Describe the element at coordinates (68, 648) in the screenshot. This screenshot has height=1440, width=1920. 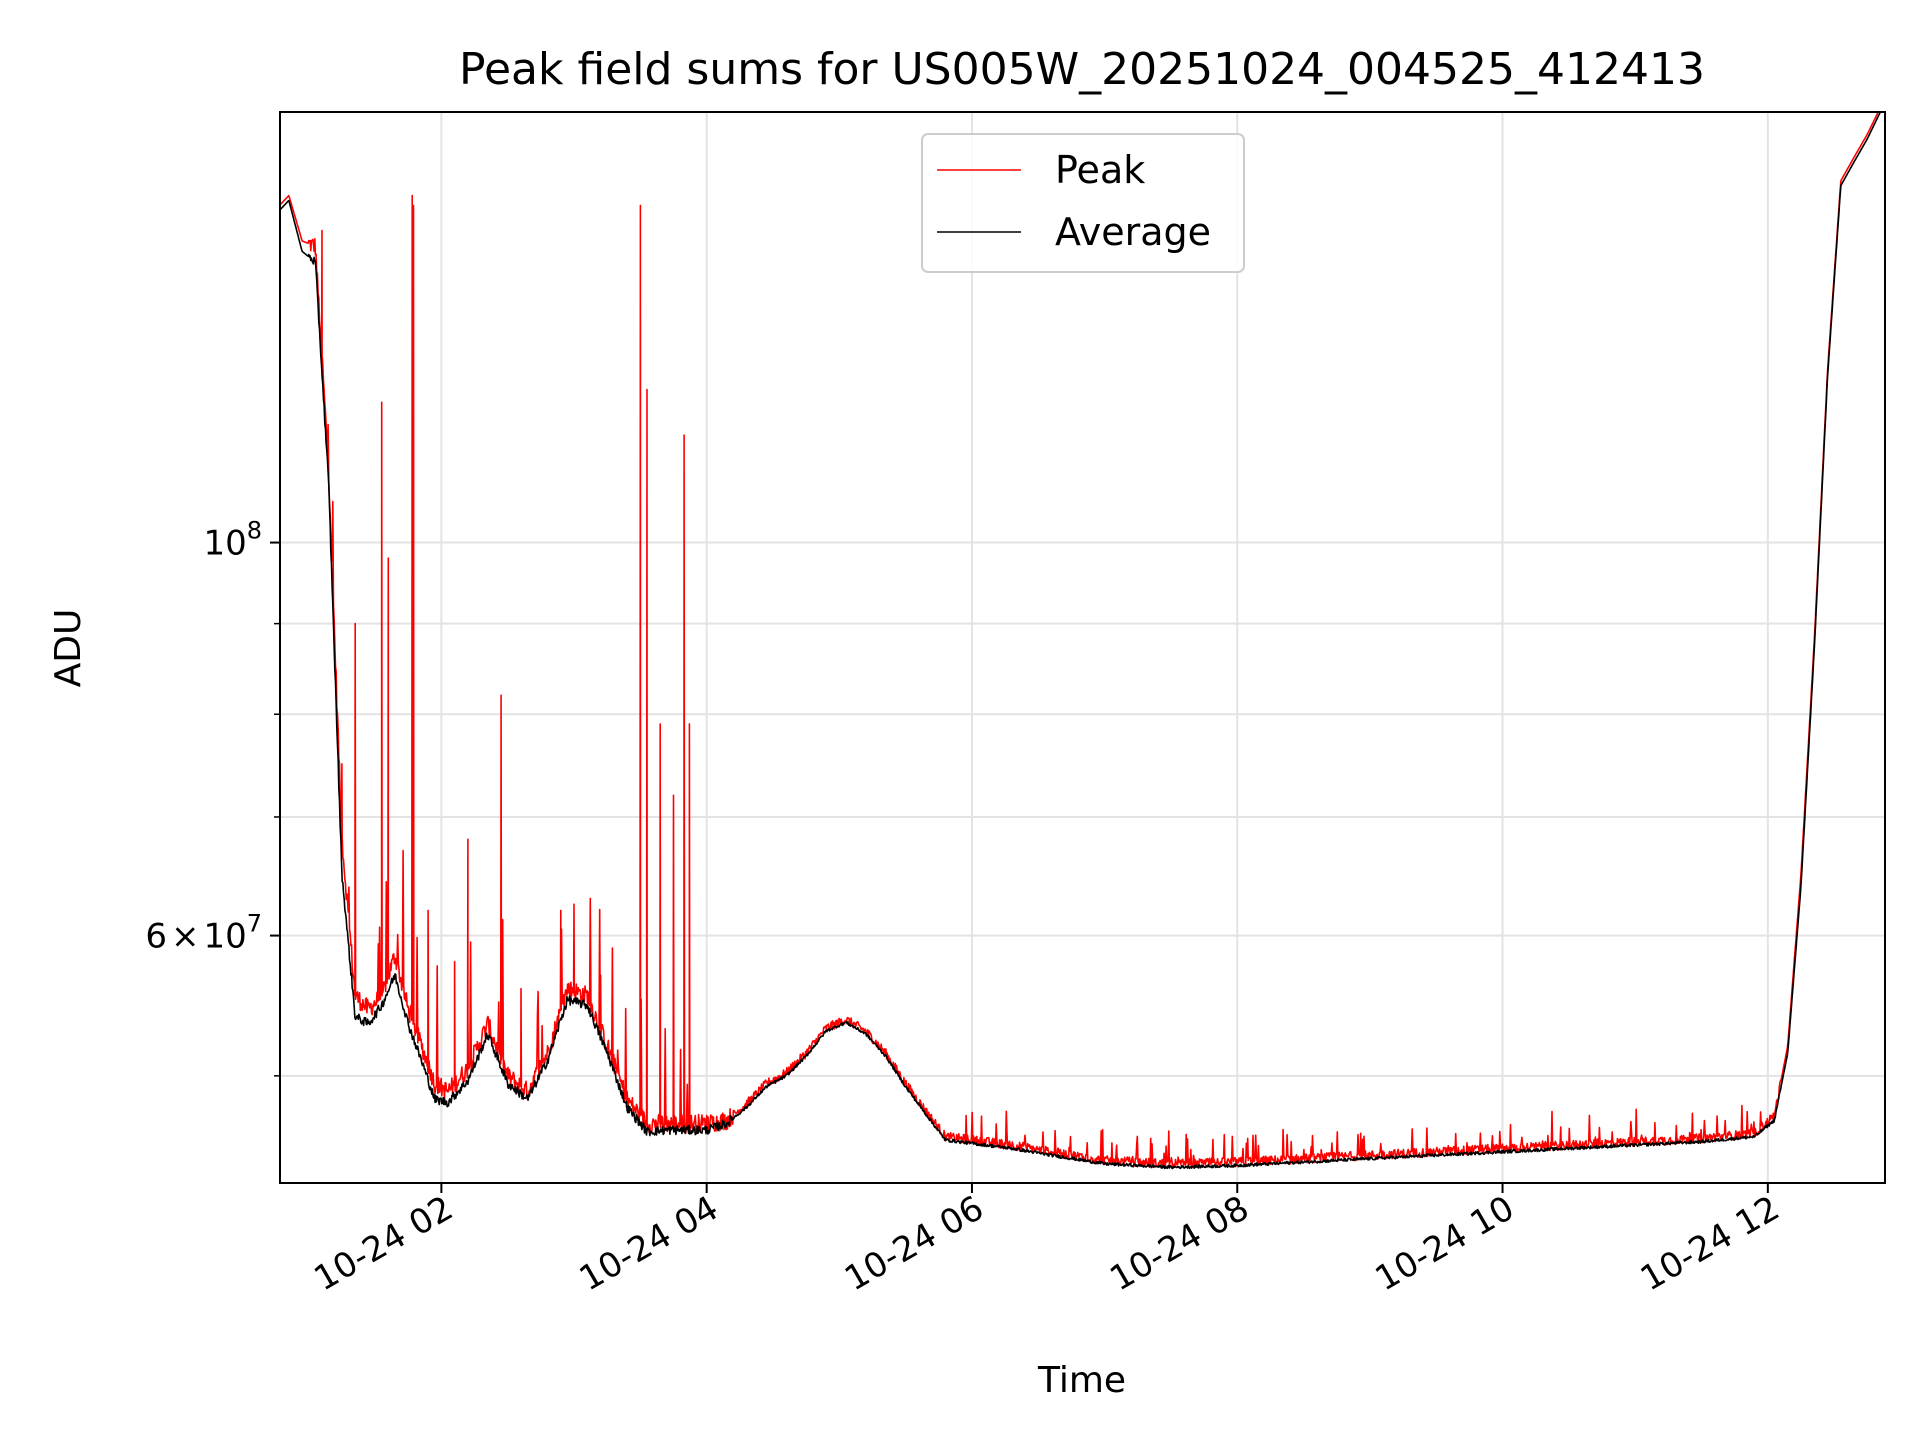
I see `y-axis-label: ADU` at that location.